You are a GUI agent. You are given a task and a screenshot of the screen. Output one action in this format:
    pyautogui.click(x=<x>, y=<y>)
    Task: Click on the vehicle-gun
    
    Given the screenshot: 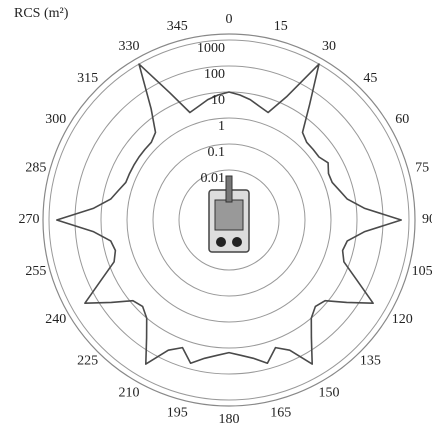 What is the action you would take?
    pyautogui.click(x=229, y=189)
    